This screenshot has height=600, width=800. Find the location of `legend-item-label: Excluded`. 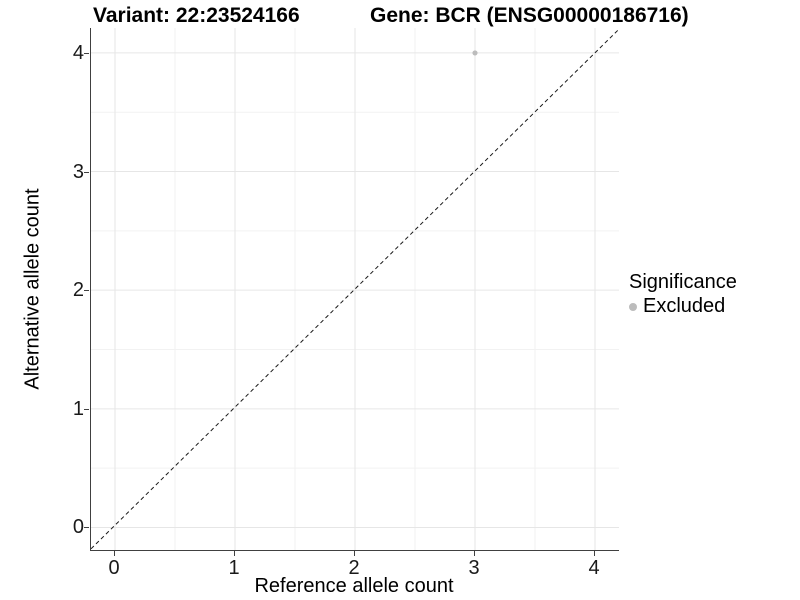

legend-item-label: Excluded is located at coordinates (684, 306).